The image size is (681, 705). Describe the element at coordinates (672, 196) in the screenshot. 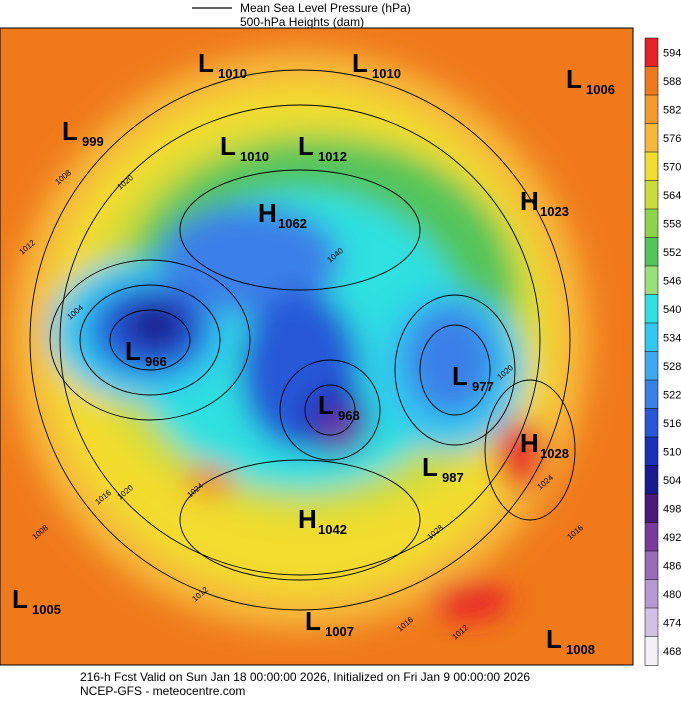

I see `colorbar-label: 564` at that location.